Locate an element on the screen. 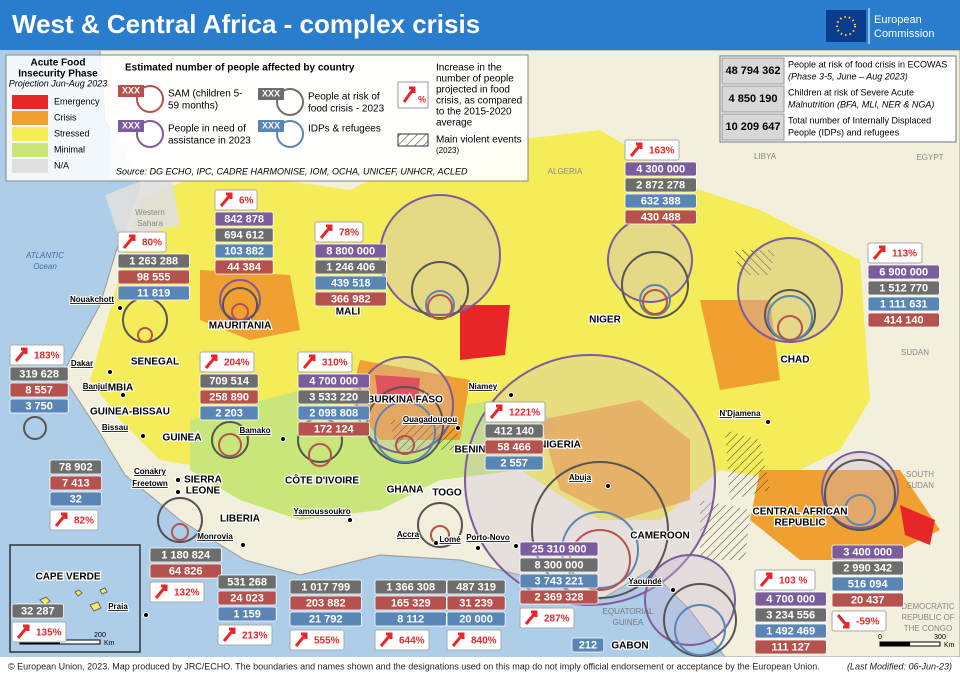 The width and height of the screenshot is (960, 679). capital-label: Bamako is located at coordinates (254, 430).